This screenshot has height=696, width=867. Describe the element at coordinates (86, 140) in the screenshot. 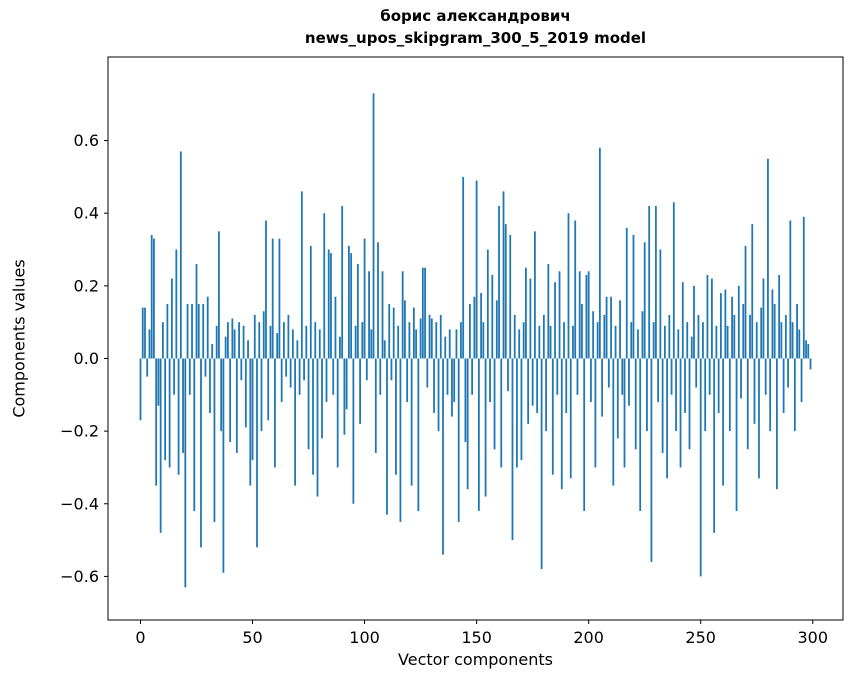

I see `y-tick-label: 0.6` at that location.